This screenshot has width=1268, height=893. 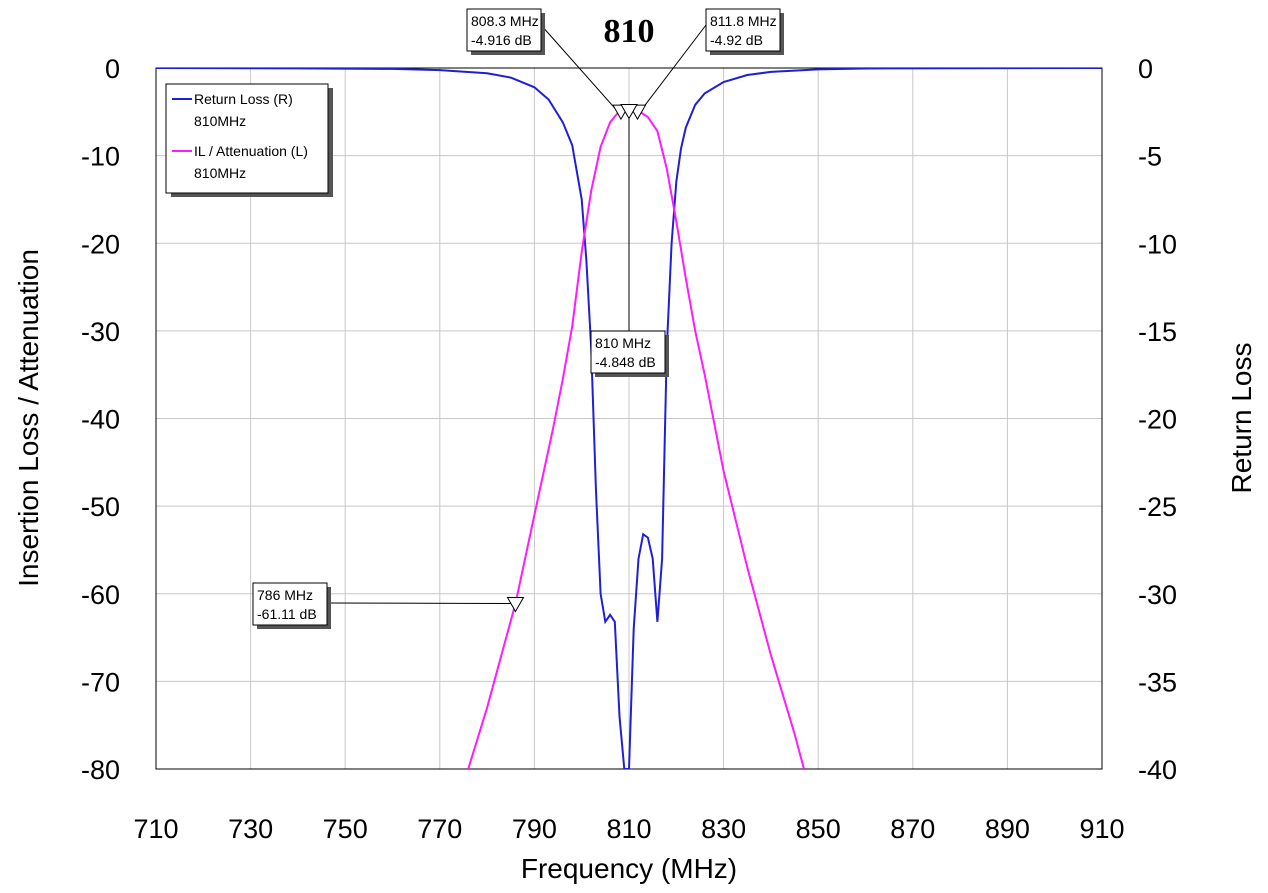 What do you see at coordinates (1241, 418) in the screenshot?
I see `y-right-axis-title: Return Loss` at bounding box center [1241, 418].